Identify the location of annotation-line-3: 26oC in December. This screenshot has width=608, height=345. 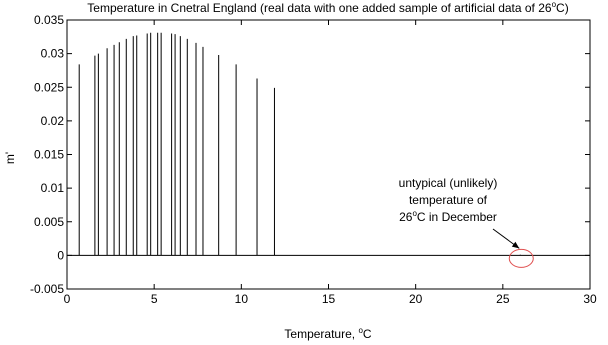
(448, 216).